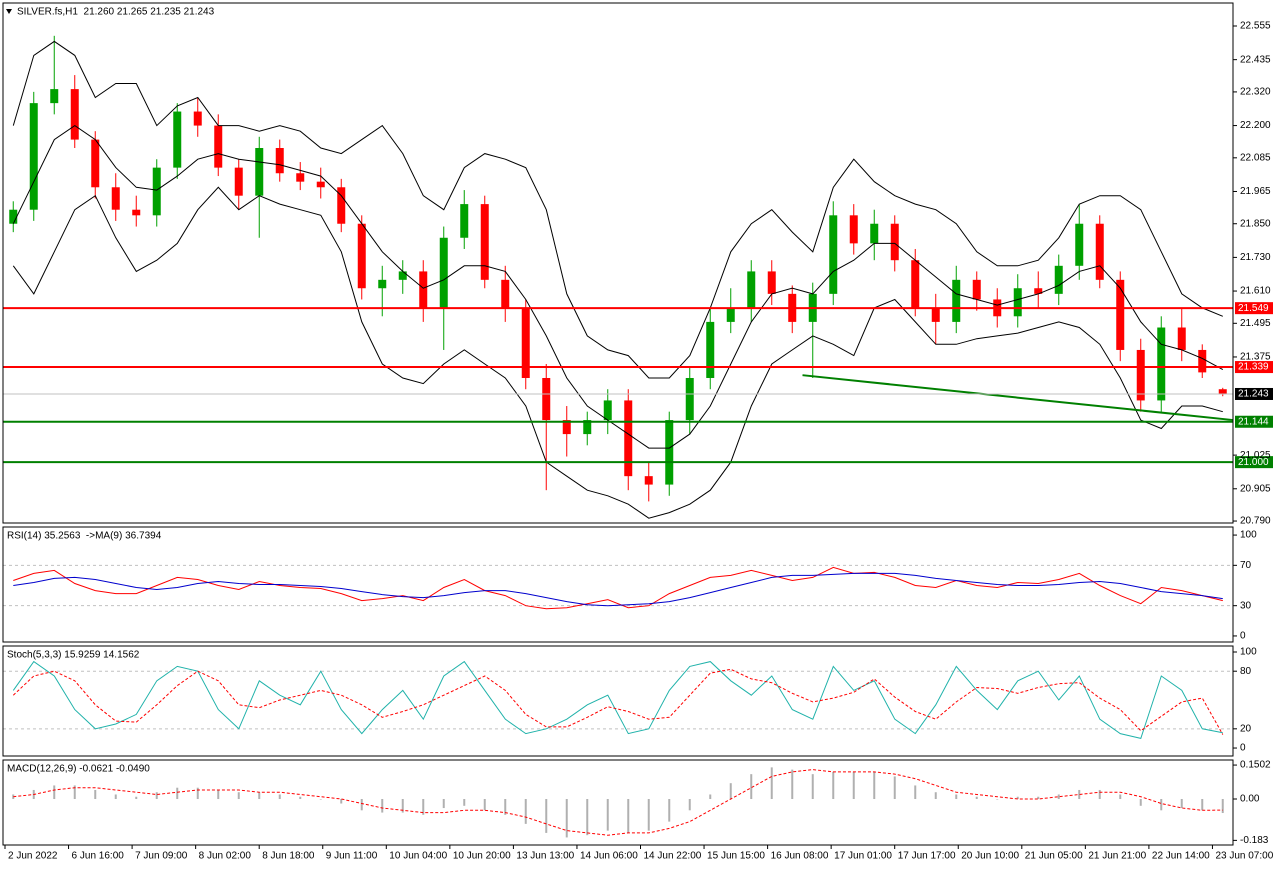  What do you see at coordinates (1255, 357) in the screenshot?
I see `y-tick-label: 21.375` at bounding box center [1255, 357].